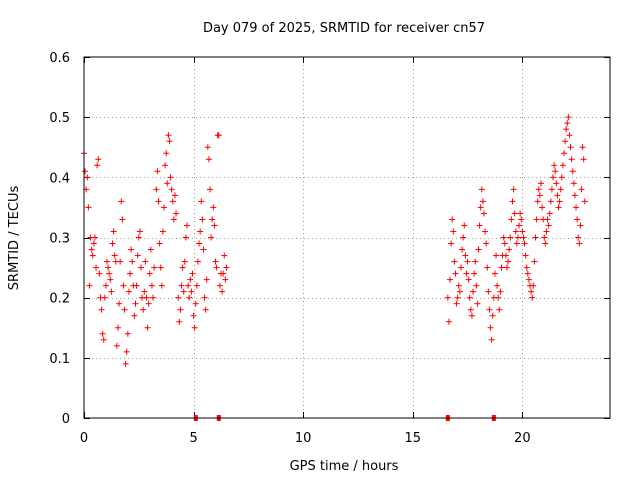 The width and height of the screenshot is (640, 480). Describe the element at coordinates (59, 239) in the screenshot. I see `y-tick-labels: 0 0.1 0.2 0.3 0.4 0.5 0.6` at that location.